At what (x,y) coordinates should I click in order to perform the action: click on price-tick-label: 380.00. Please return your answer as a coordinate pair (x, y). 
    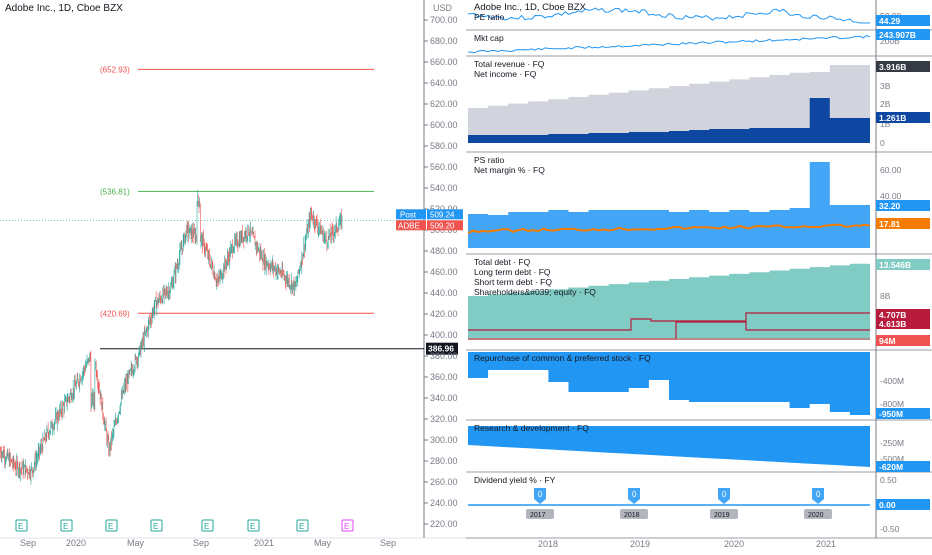
    Looking at the image, I should click on (444, 356).